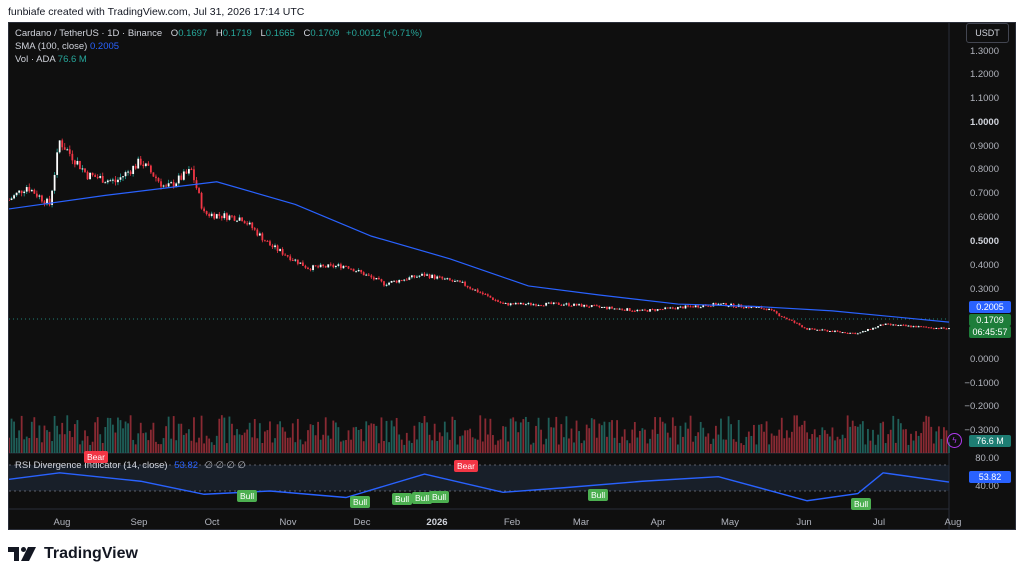 Image resolution: width=1024 pixels, height=577 pixels. What do you see at coordinates (51, 46) in the screenshot?
I see `sma-label: SMA (100, close)` at bounding box center [51, 46].